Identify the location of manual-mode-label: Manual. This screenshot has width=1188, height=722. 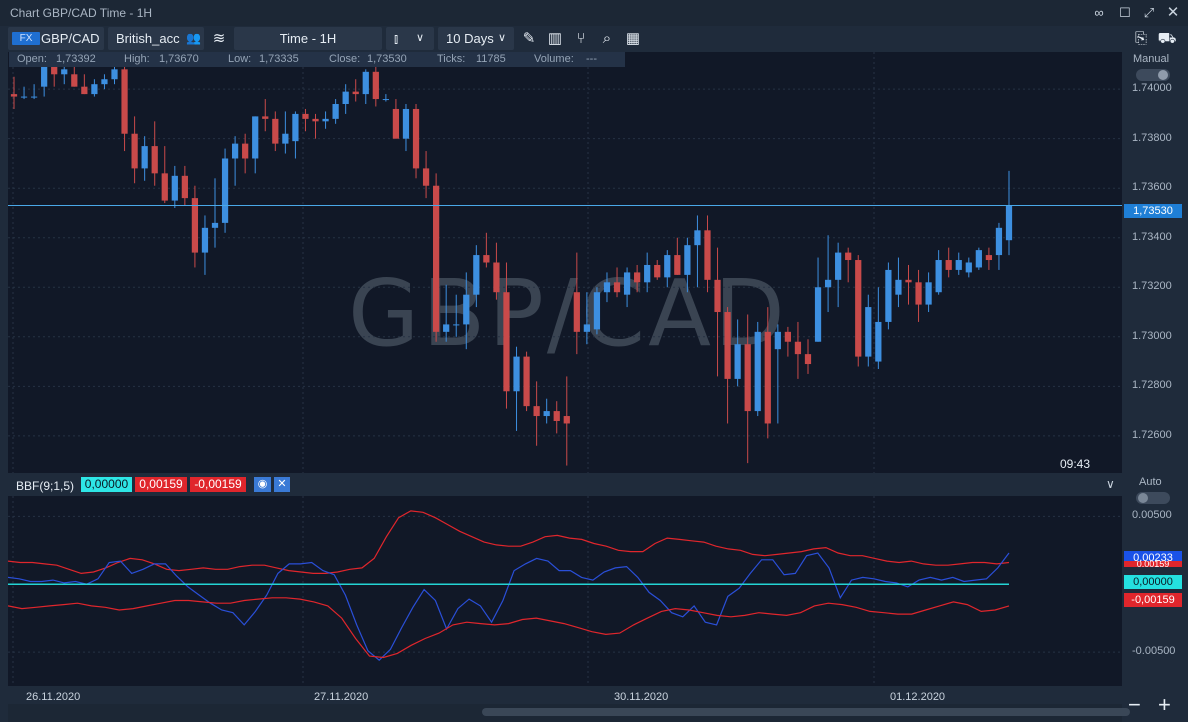
(1151, 59).